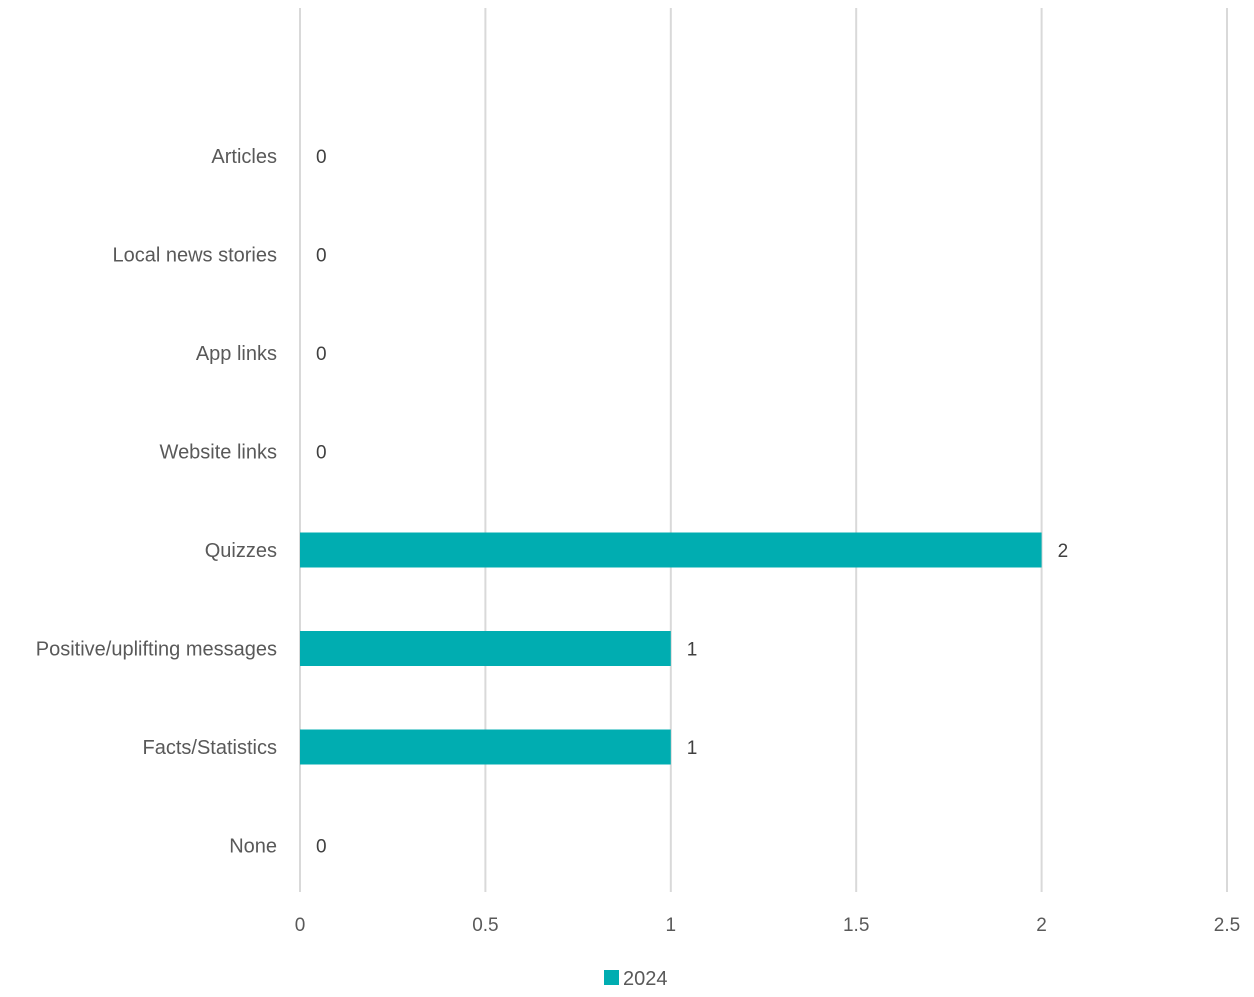  Describe the element at coordinates (1227, 925) in the screenshot. I see `x-tick-label: 2.5` at that location.